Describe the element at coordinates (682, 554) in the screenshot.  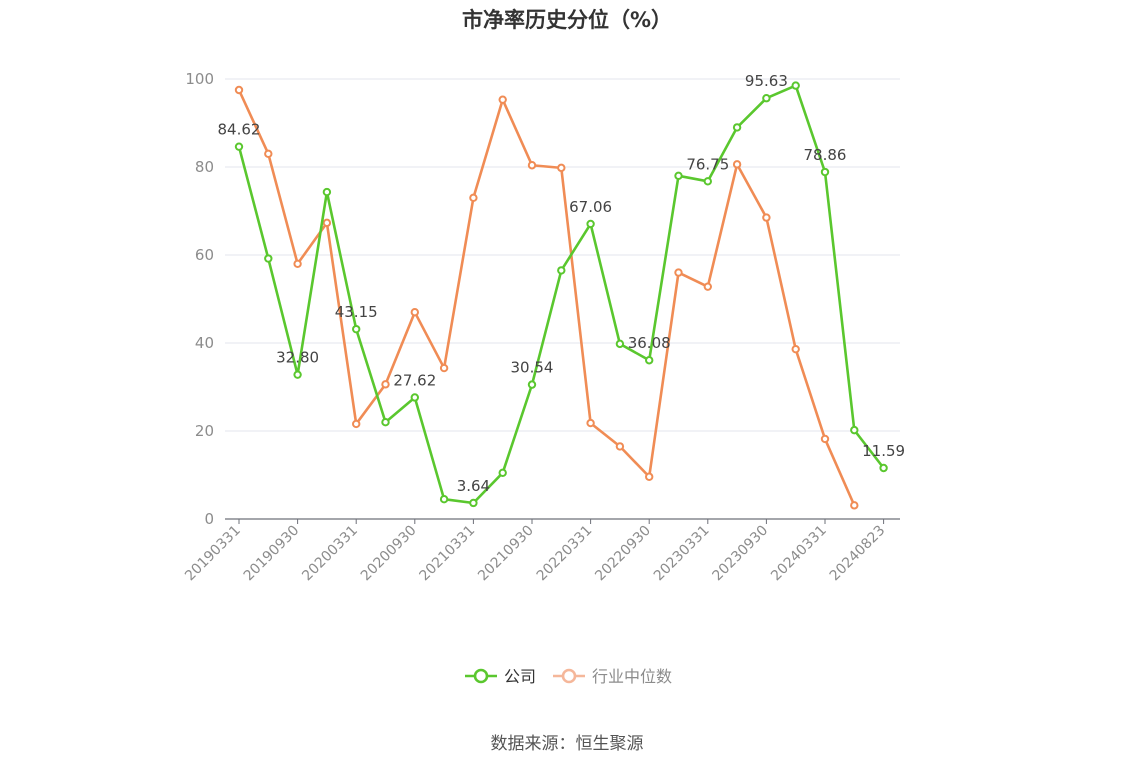
I see `x-tick-label: 20230331` at that location.